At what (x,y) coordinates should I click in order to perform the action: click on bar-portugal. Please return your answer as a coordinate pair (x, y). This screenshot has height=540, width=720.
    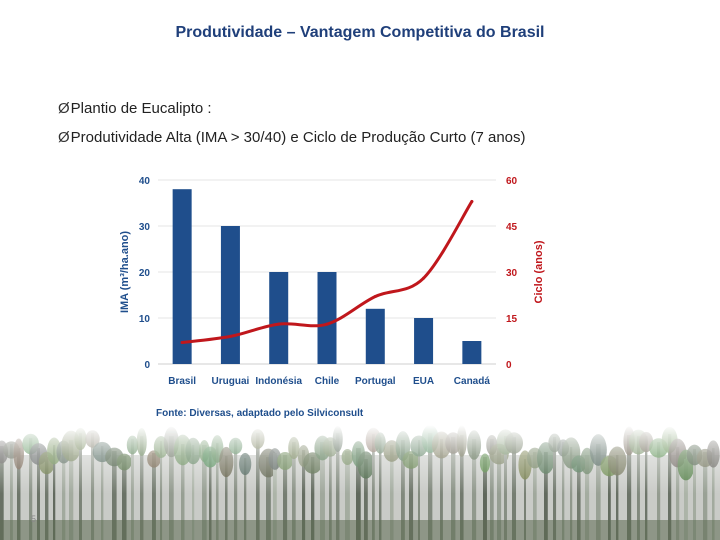
    Looking at the image, I should click on (375, 336).